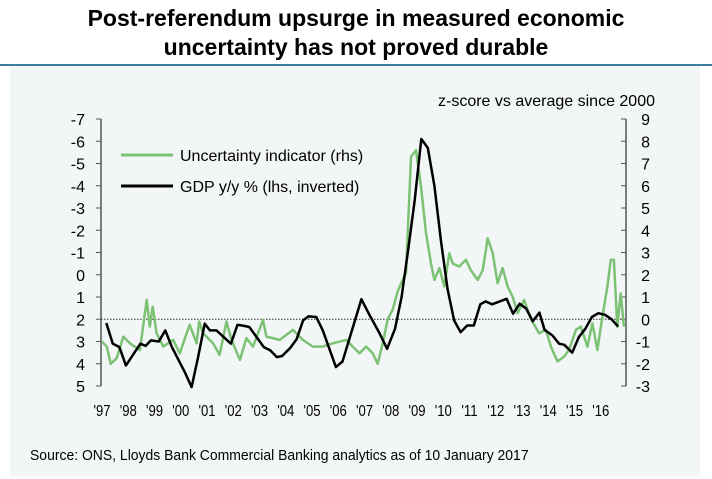  Describe the element at coordinates (259, 411) in the screenshot. I see `x-tick-label: '03` at that location.